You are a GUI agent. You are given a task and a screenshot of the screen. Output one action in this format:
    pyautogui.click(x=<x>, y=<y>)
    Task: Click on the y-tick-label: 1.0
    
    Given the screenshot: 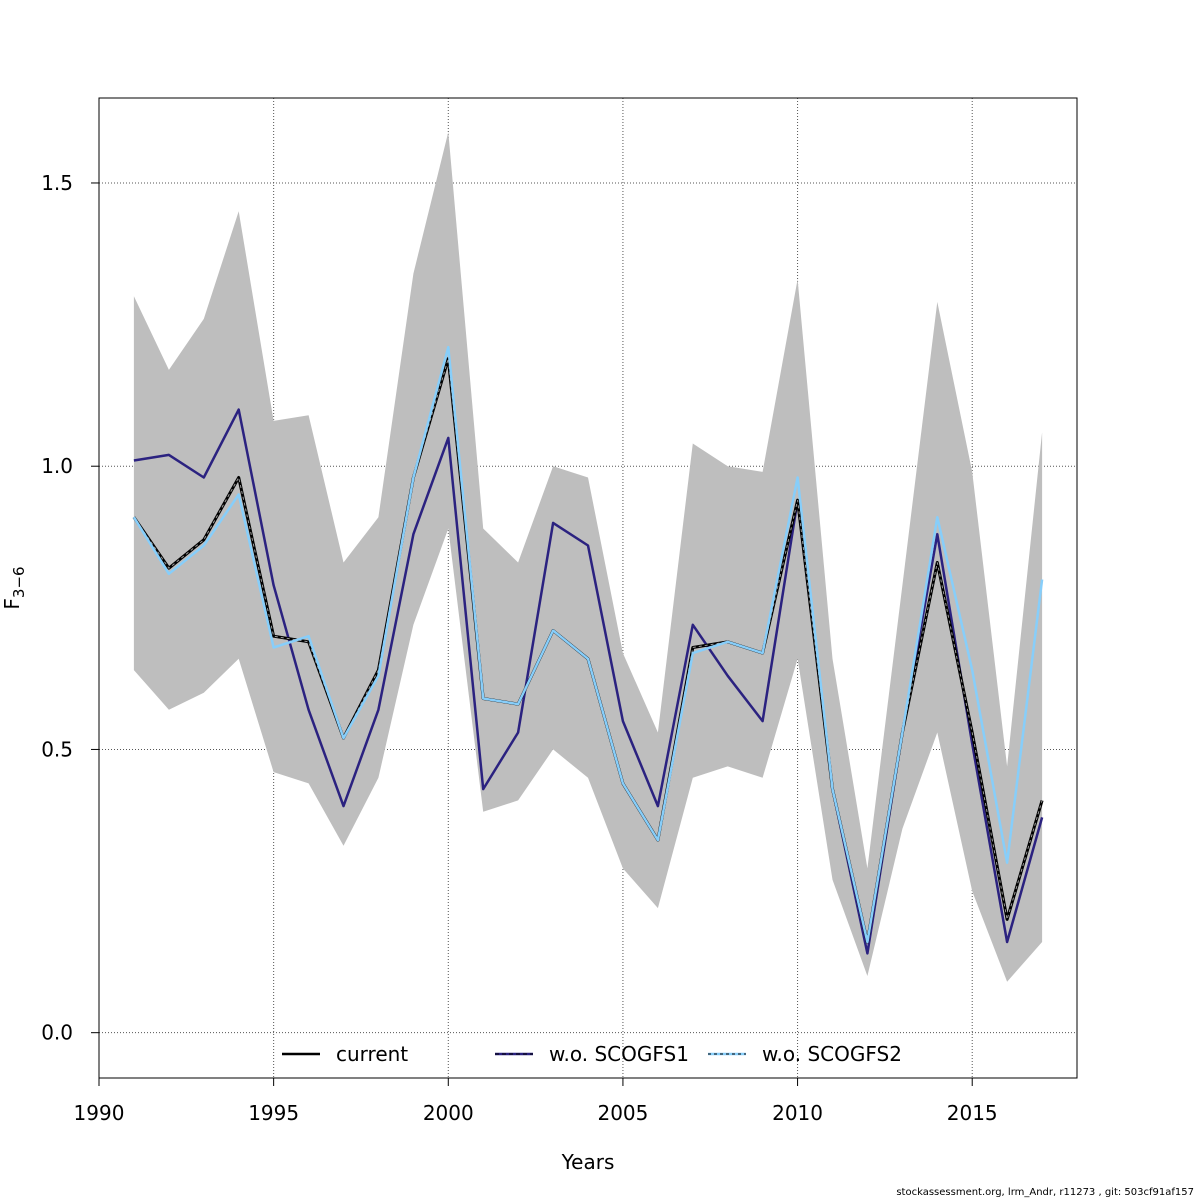 What is the action you would take?
    pyautogui.click(x=57, y=466)
    